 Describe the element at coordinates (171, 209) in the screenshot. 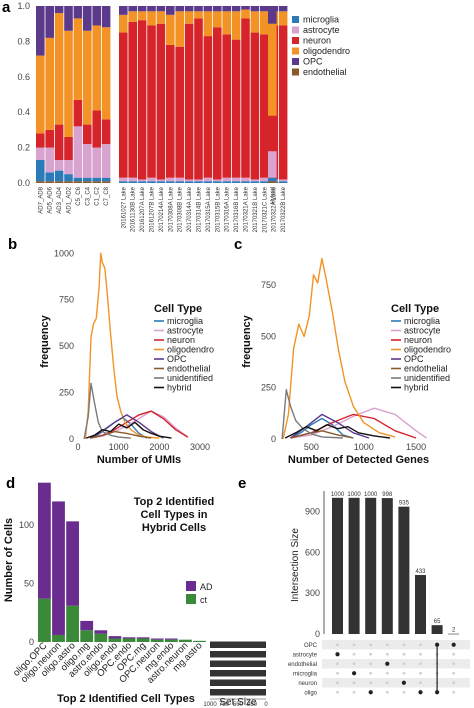

I see `panel-a-xtick: 20170308A Lake` at that location.